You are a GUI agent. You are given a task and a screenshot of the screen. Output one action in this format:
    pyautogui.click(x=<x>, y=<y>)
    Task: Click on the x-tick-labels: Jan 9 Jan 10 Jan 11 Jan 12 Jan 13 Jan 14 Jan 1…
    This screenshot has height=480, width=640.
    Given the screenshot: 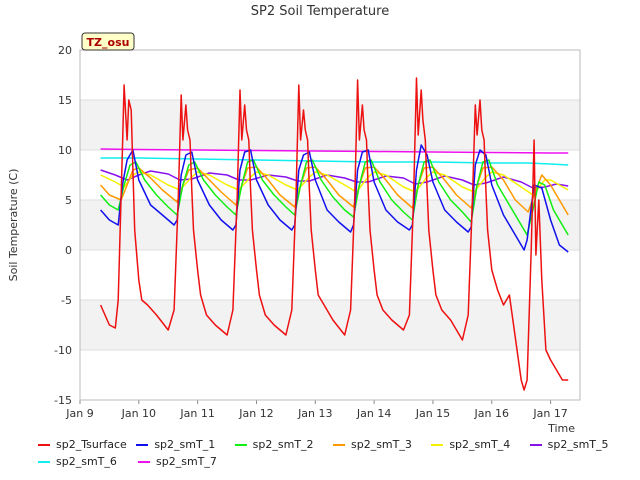 What is the action you would take?
    pyautogui.click(x=316, y=413)
    